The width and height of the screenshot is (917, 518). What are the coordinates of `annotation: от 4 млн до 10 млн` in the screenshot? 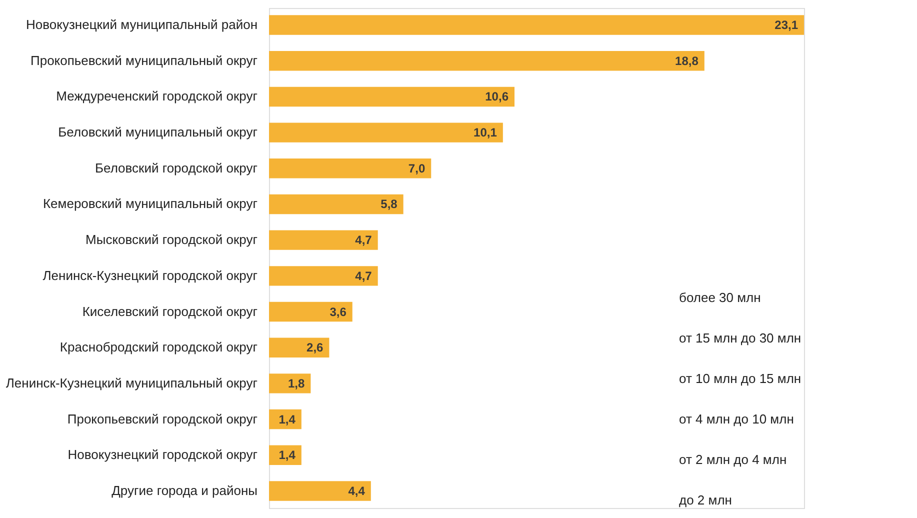 It's located at (736, 419).